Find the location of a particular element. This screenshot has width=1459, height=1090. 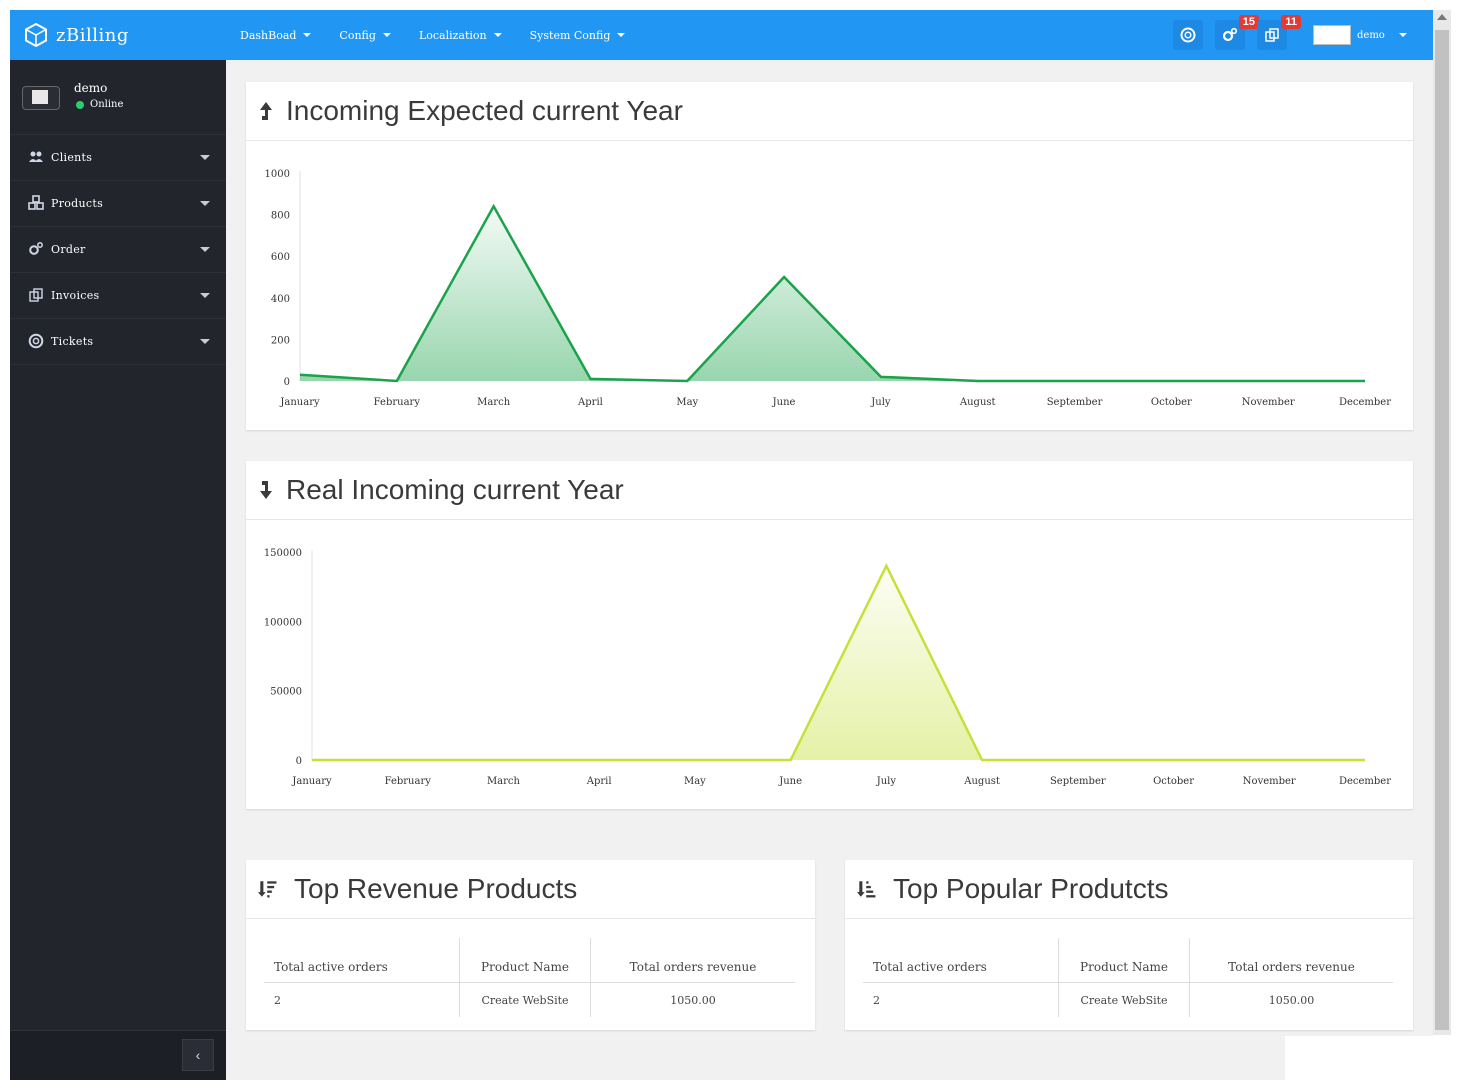

arrow-up-icon is located at coordinates (268, 111).